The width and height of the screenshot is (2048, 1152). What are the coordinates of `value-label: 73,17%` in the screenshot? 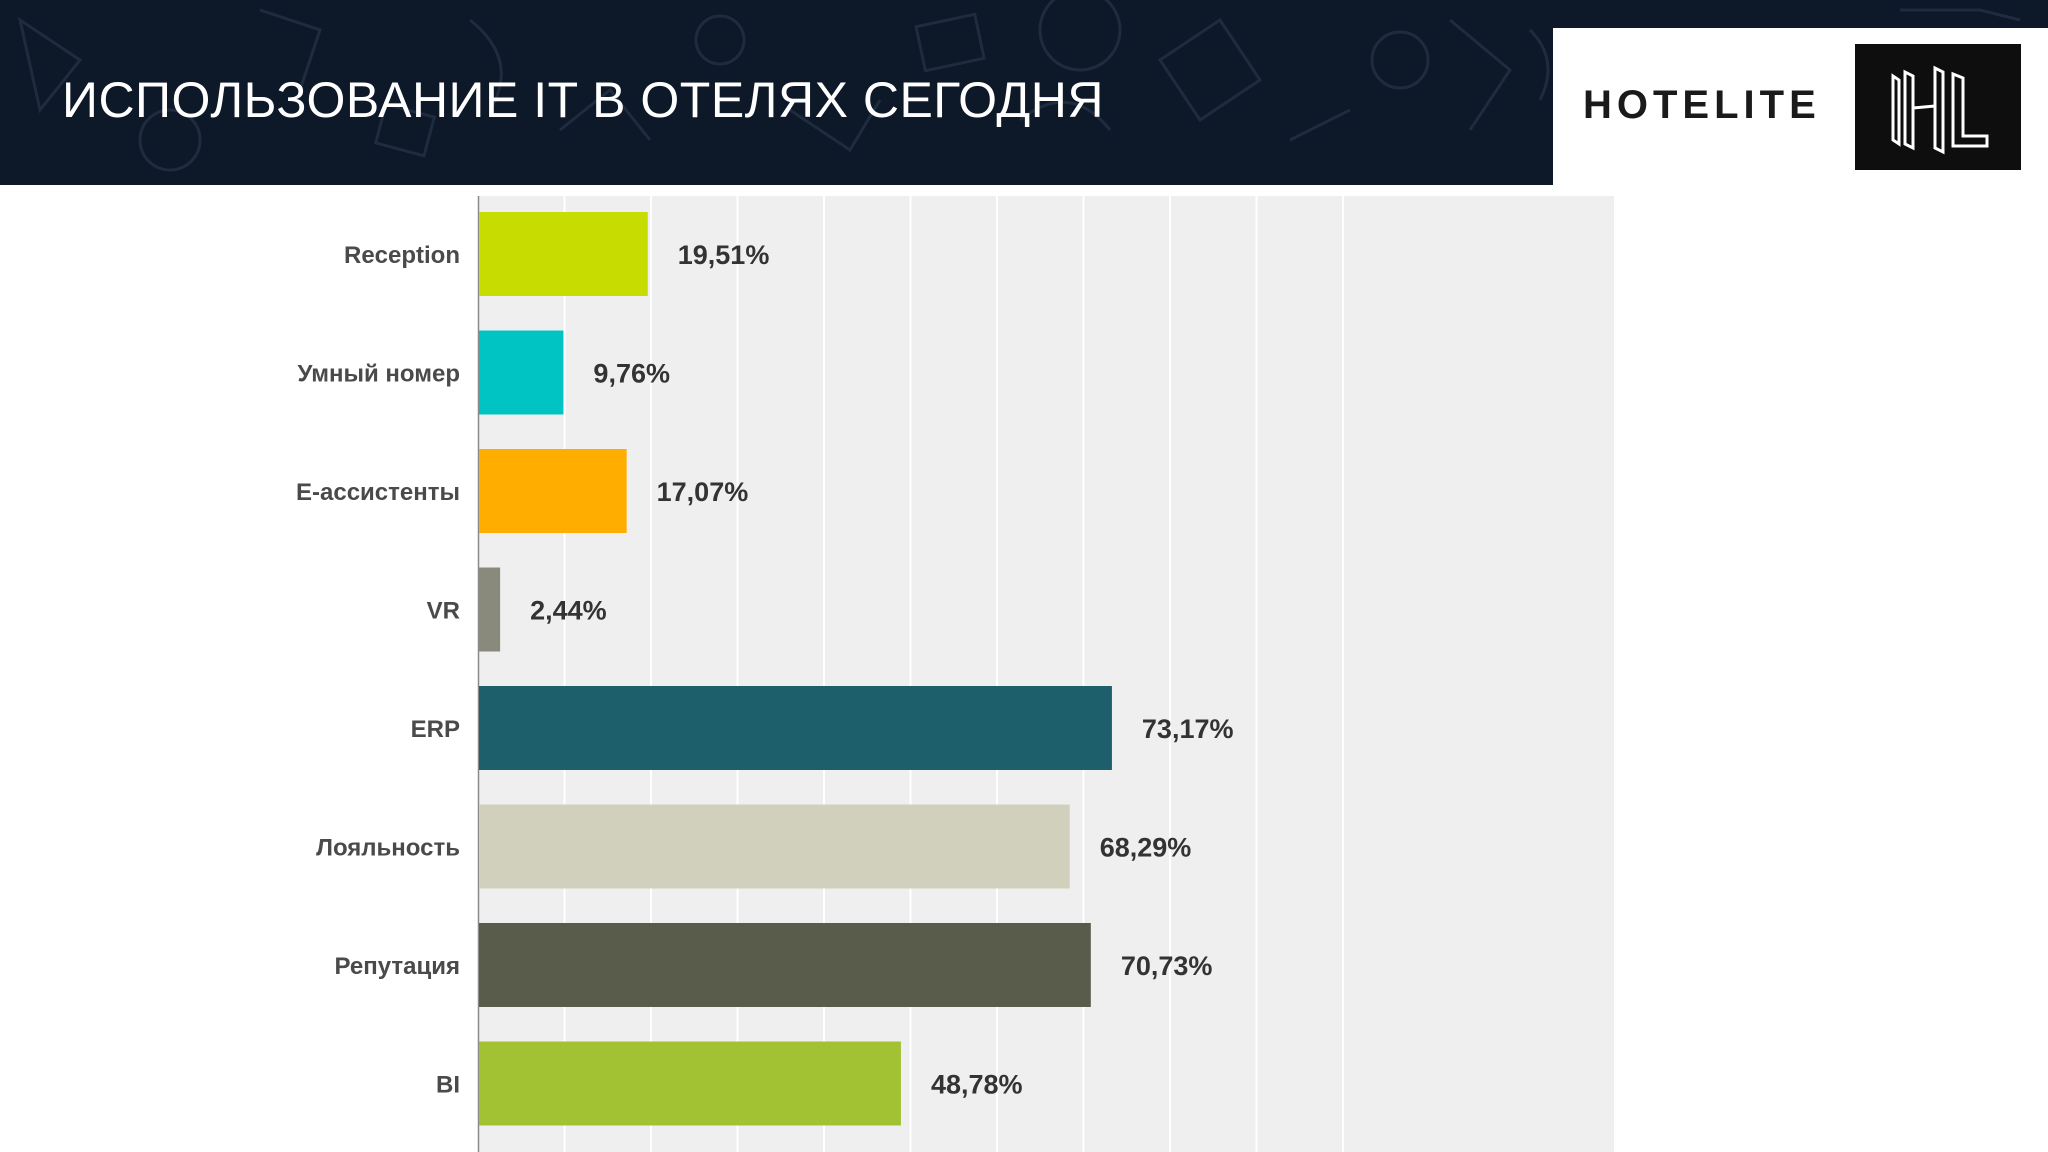 It's located at (1188, 729).